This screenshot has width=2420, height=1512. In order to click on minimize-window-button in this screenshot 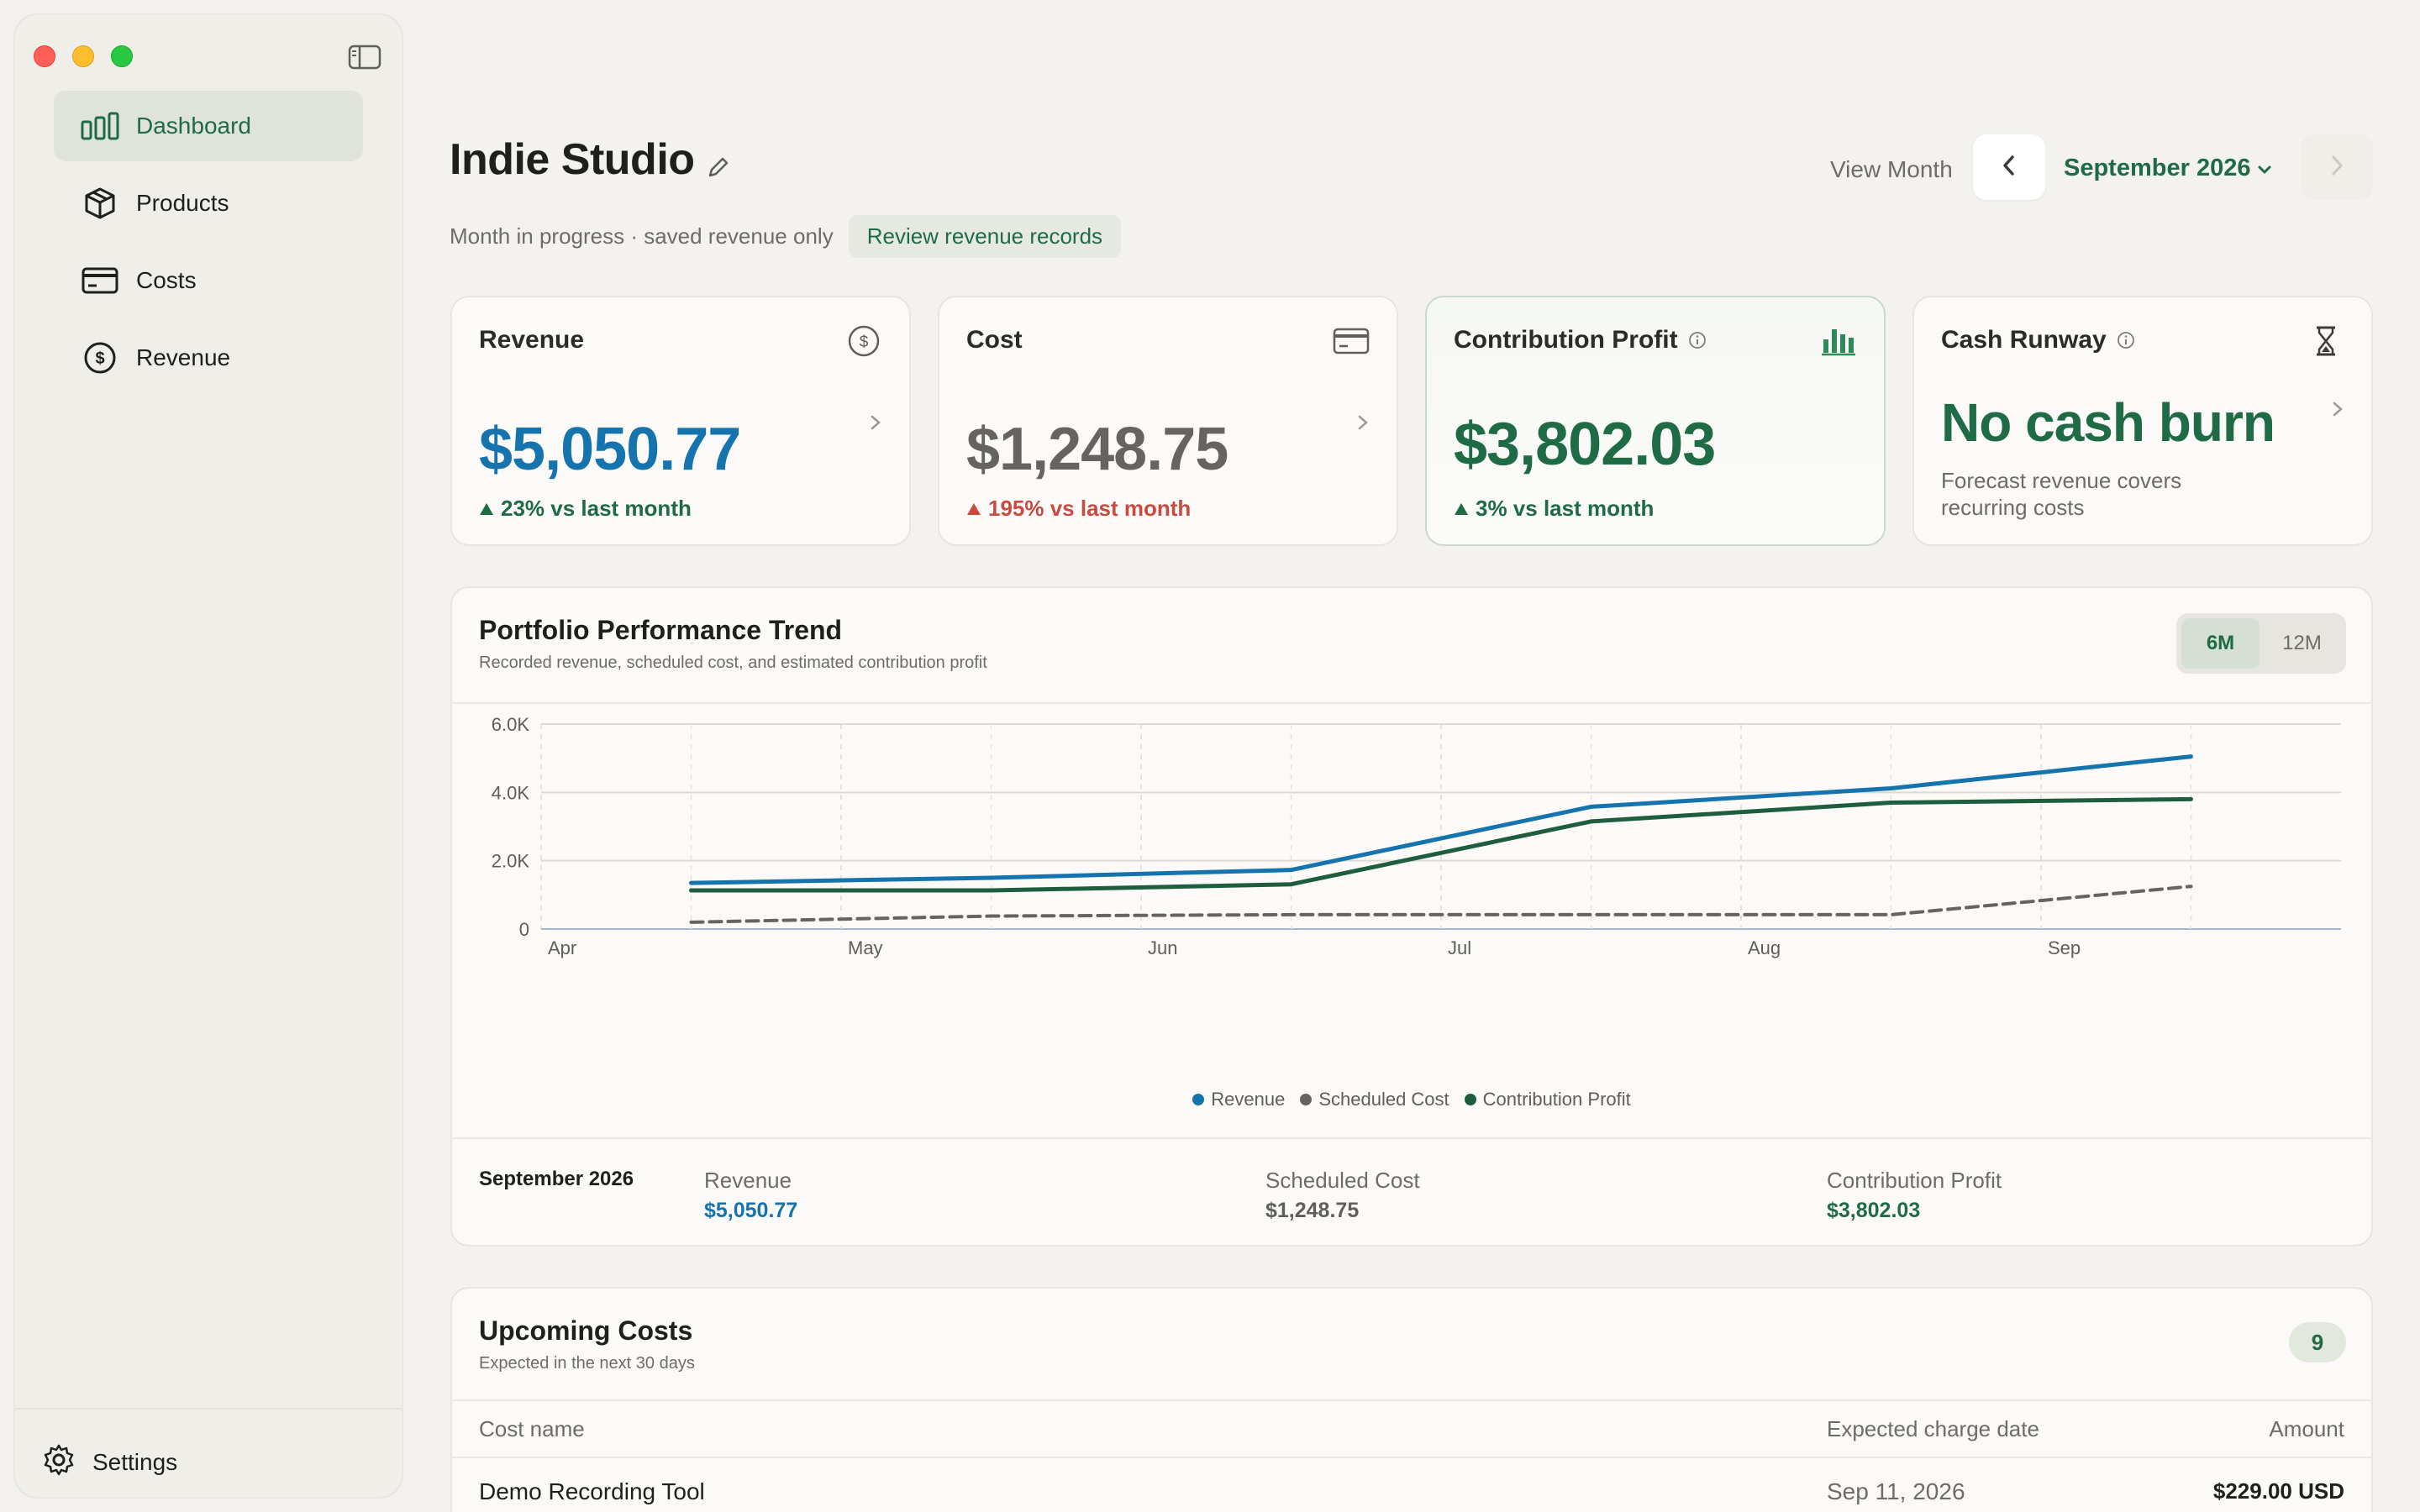, I will do `click(83, 56)`.